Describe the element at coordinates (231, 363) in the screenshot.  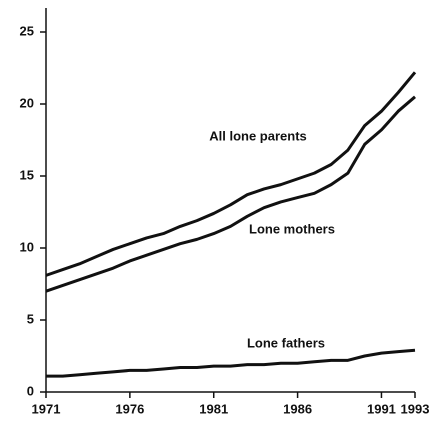
I see `series-line` at that location.